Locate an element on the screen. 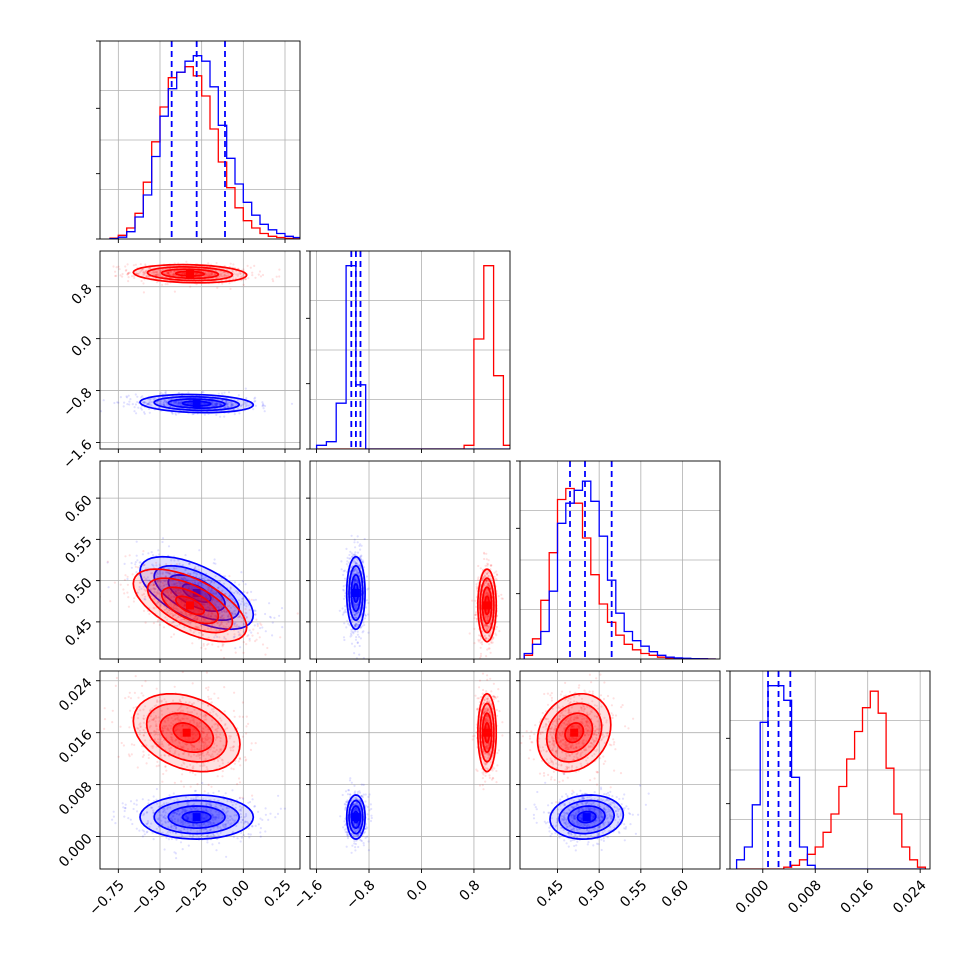 This screenshot has height=970, width=970. density-peak is located at coordinates (355, 593).